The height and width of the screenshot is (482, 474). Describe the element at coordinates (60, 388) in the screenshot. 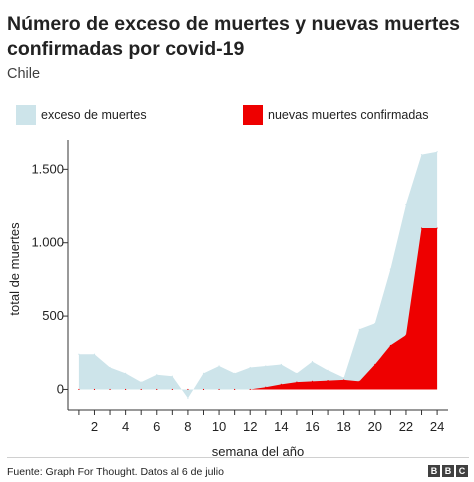

I see `y-tick-label-0: 0` at that location.